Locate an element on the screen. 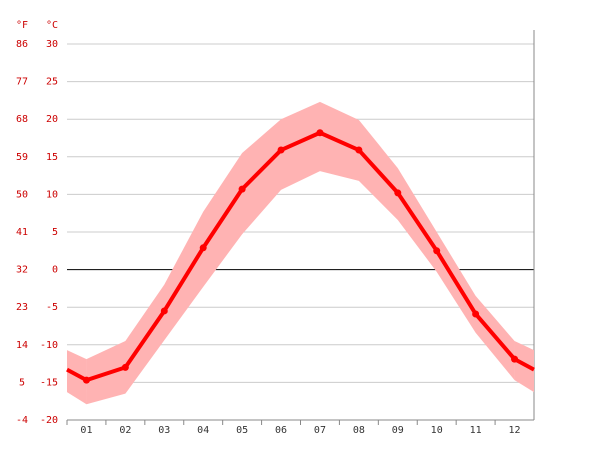 The image size is (600, 450). y-tick-label: 10 is located at coordinates (52, 194).